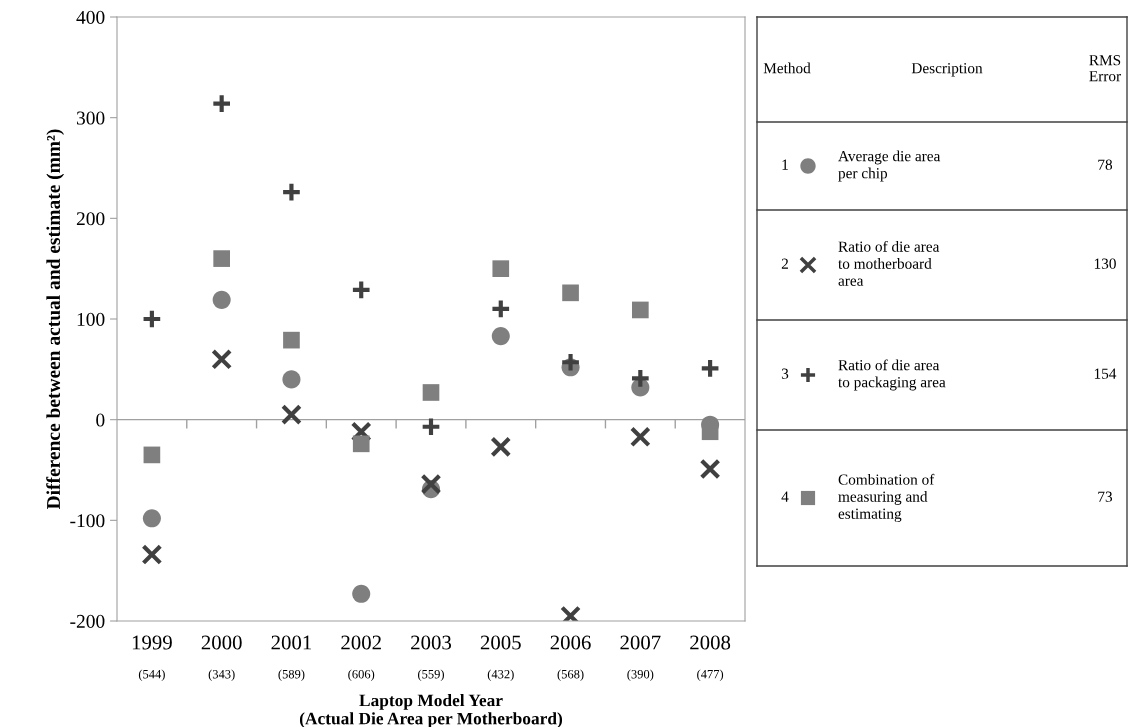 This screenshot has height=727, width=1141. I want to click on legend-label: Ratio of die area to motherboard area, so click(889, 263).